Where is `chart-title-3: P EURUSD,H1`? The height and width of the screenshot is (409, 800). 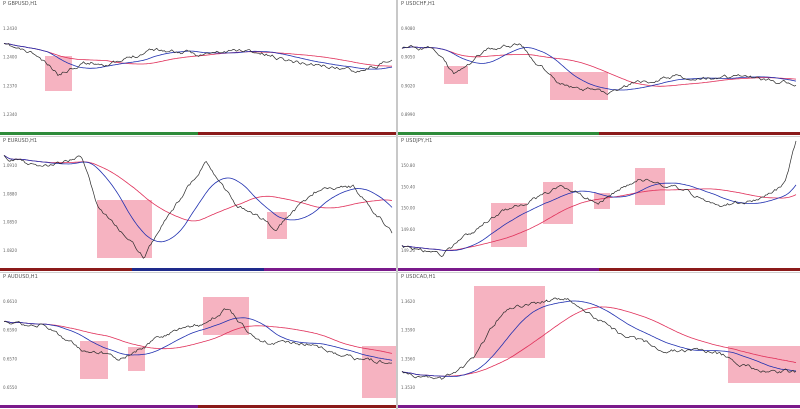 chart-title-3: P EURUSD,H1 is located at coordinates (20, 141).